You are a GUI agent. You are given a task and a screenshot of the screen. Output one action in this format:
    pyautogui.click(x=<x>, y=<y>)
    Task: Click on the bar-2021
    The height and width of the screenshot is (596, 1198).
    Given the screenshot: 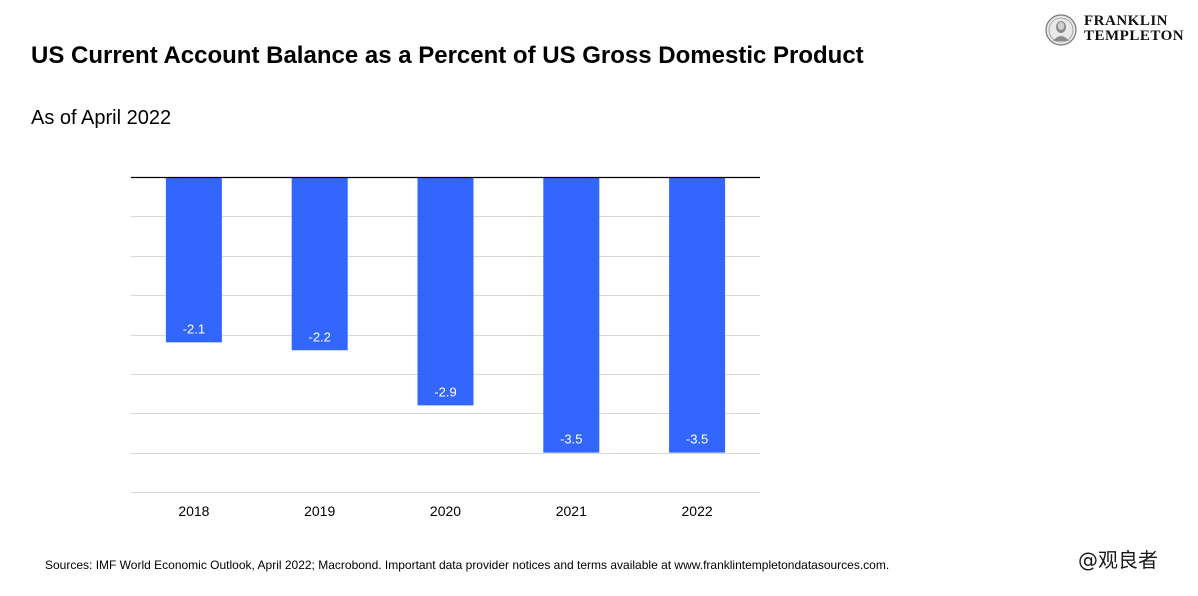 What is the action you would take?
    pyautogui.click(x=571, y=315)
    